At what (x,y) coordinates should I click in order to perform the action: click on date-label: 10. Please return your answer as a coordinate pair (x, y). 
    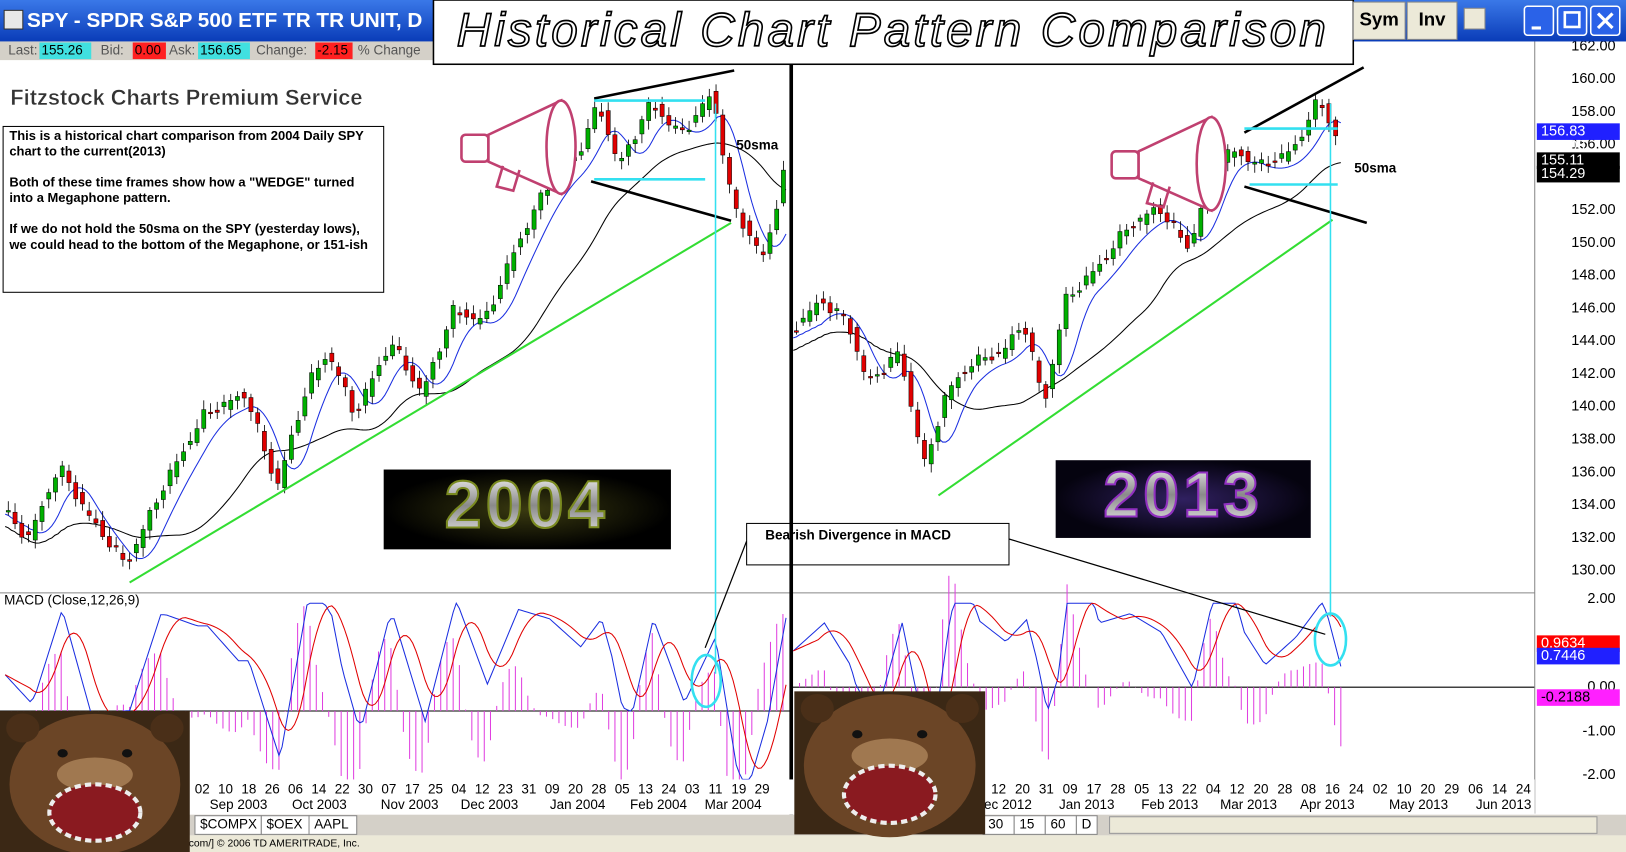
    Looking at the image, I should click on (1404, 788).